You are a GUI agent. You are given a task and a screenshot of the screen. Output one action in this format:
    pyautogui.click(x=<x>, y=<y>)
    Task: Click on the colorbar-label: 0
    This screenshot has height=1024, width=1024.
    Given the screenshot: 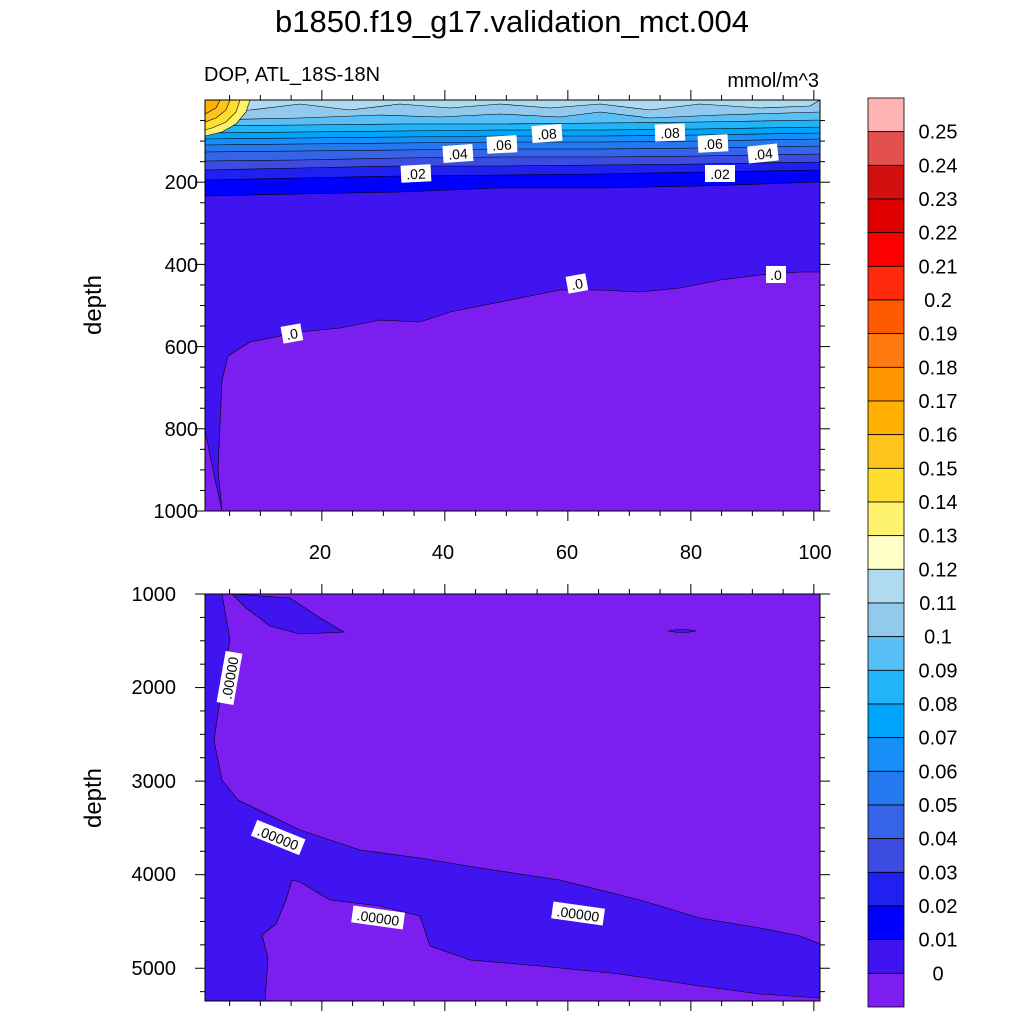 What is the action you would take?
    pyautogui.click(x=937, y=974)
    